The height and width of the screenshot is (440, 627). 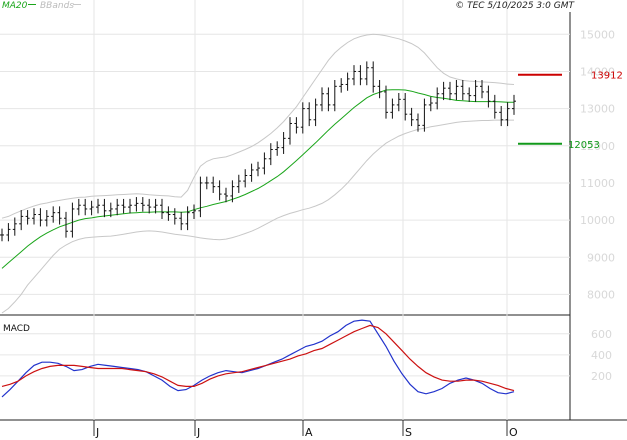 What do you see at coordinates (515, 6) in the screenshot?
I see `copyright-credit: © TEC 5/10/2025 3:0 GMT` at bounding box center [515, 6].